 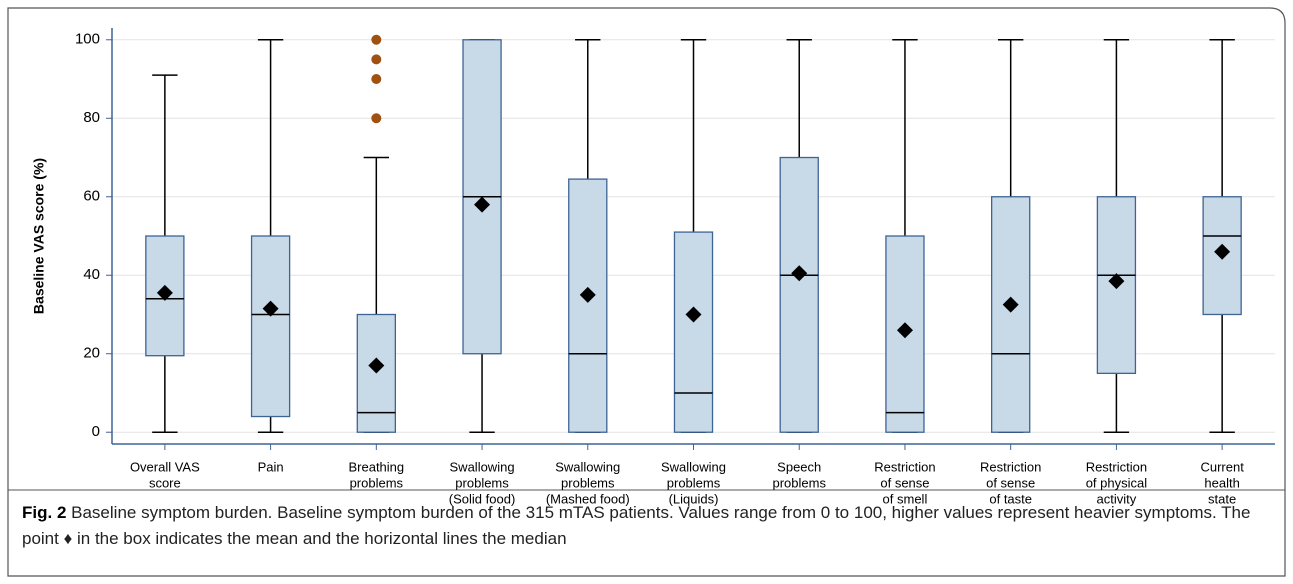 I want to click on y-tick-label: 60, so click(x=91, y=196).